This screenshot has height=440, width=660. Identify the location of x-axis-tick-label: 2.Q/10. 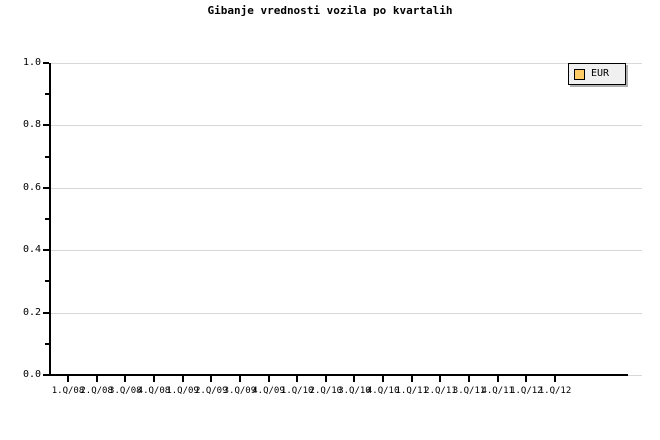
(326, 391).